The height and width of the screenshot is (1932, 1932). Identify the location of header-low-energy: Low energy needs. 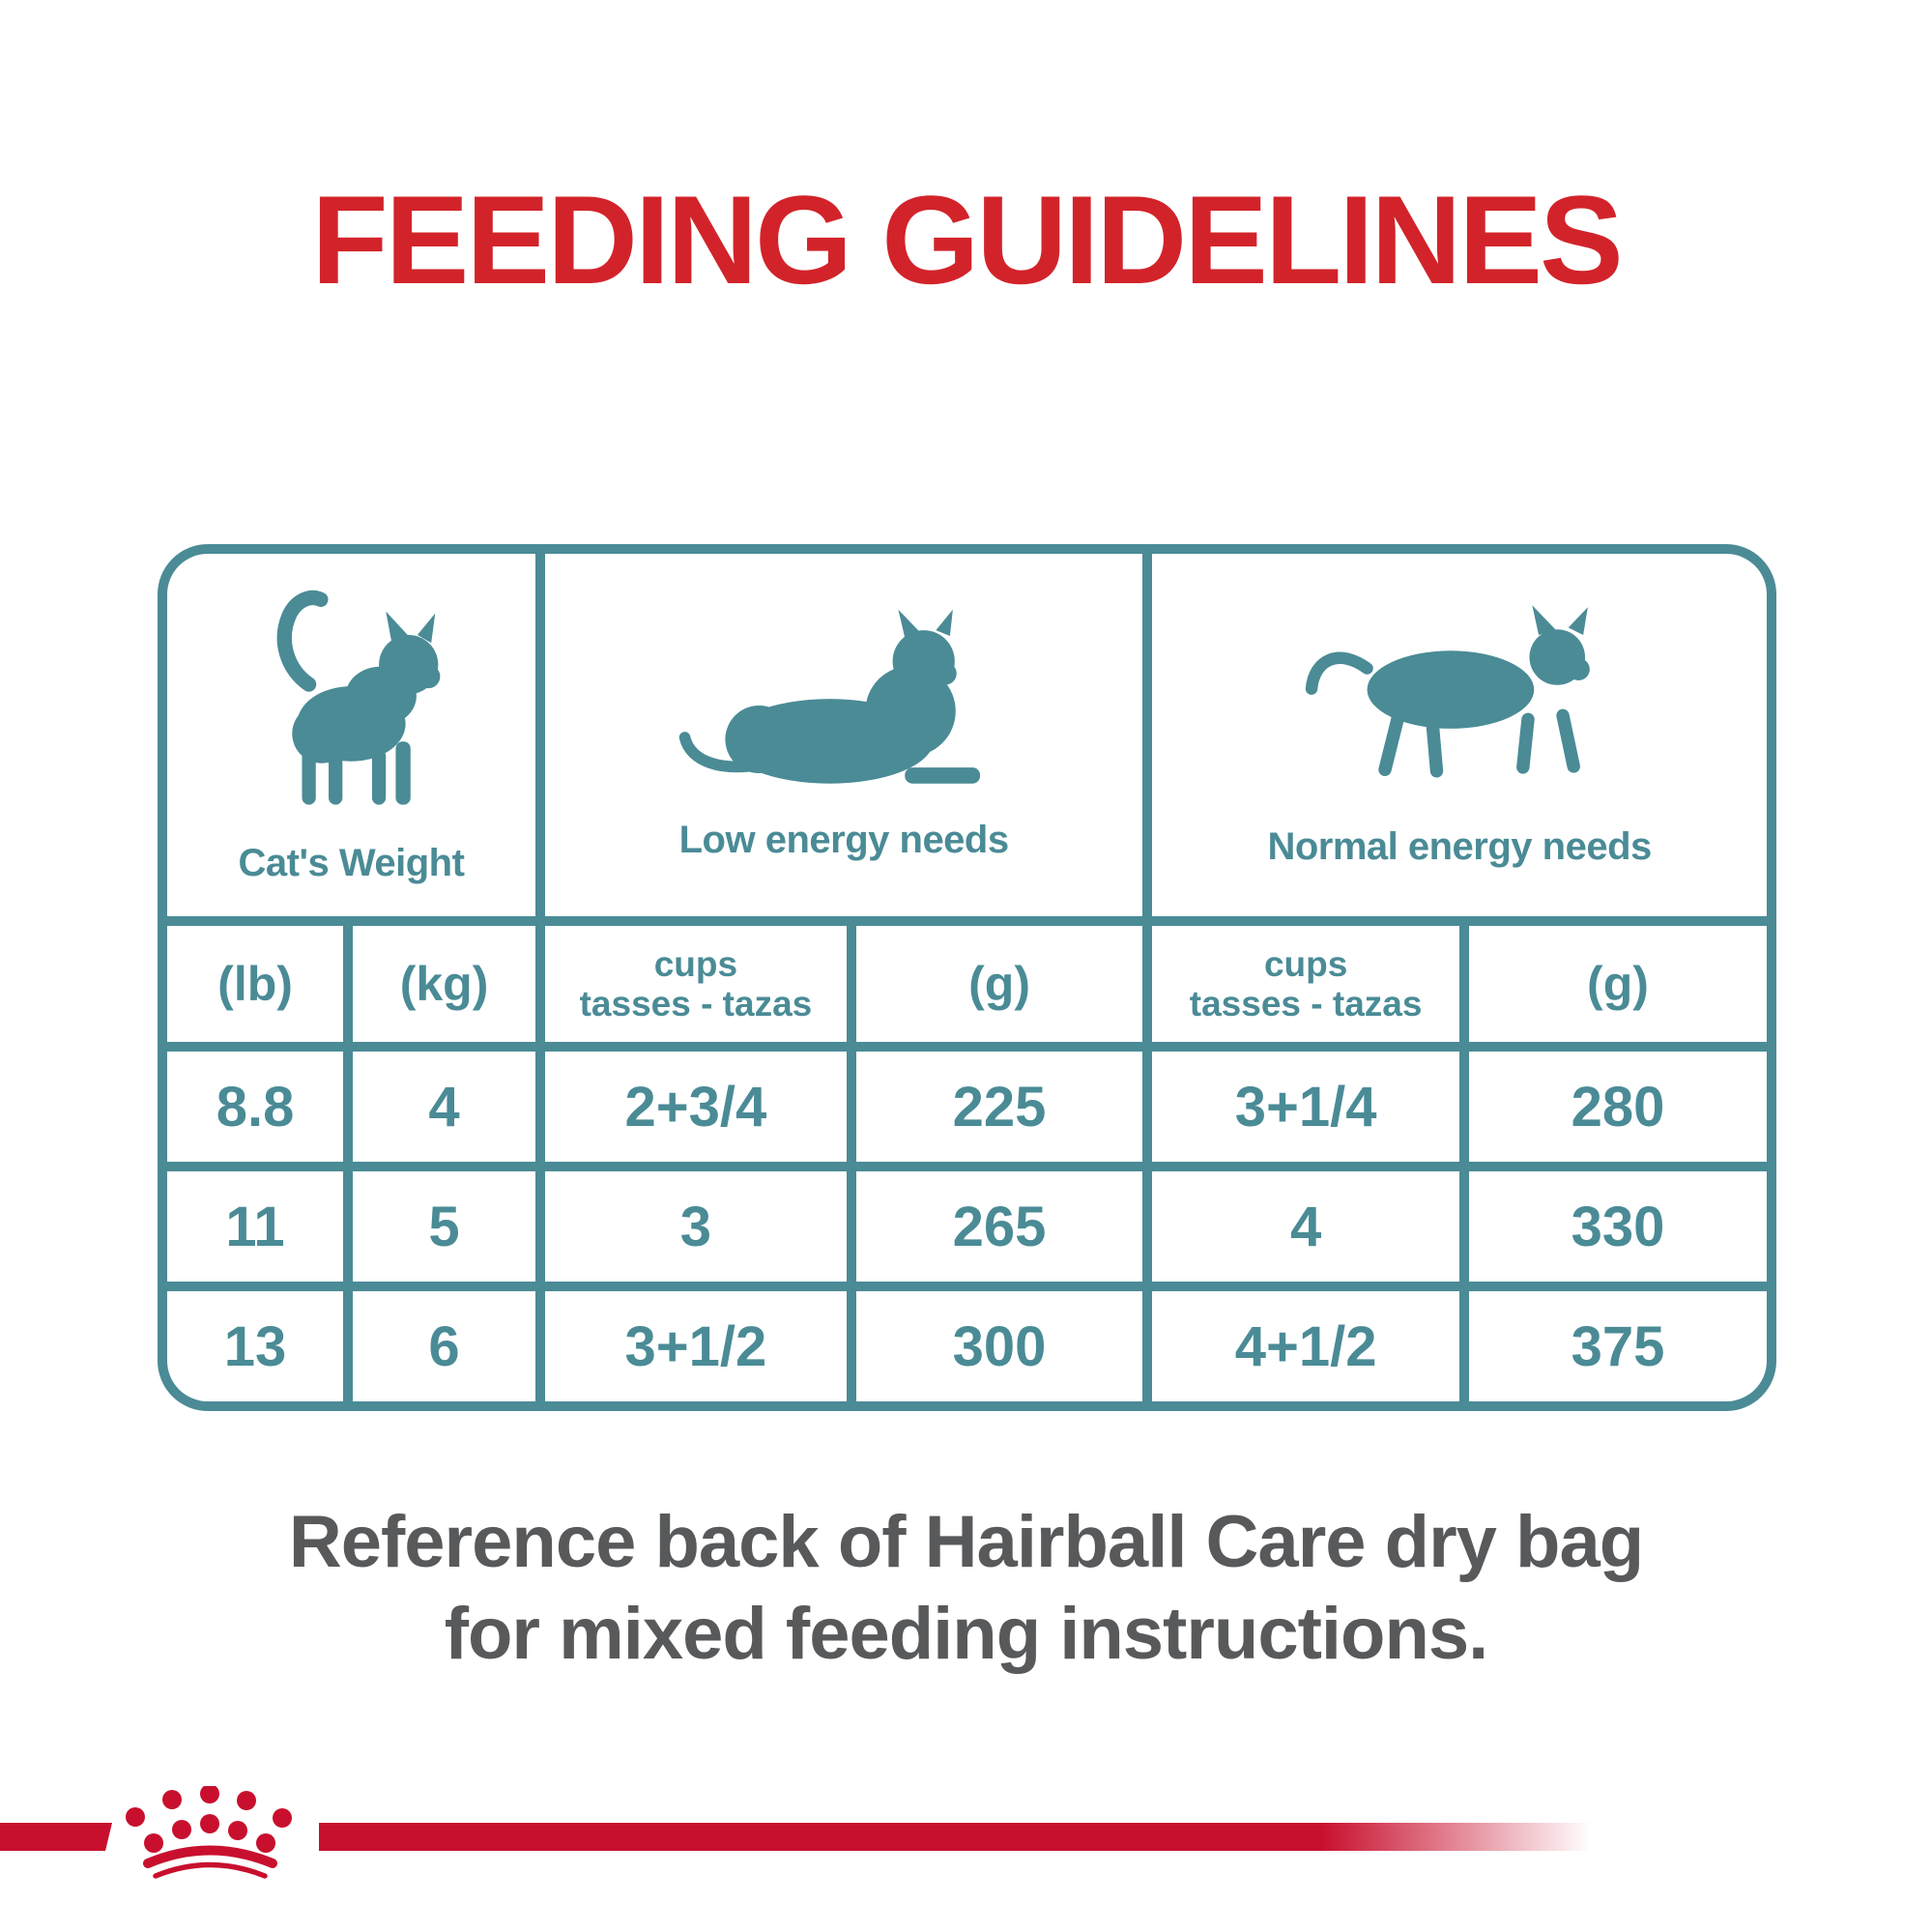
(843, 735).